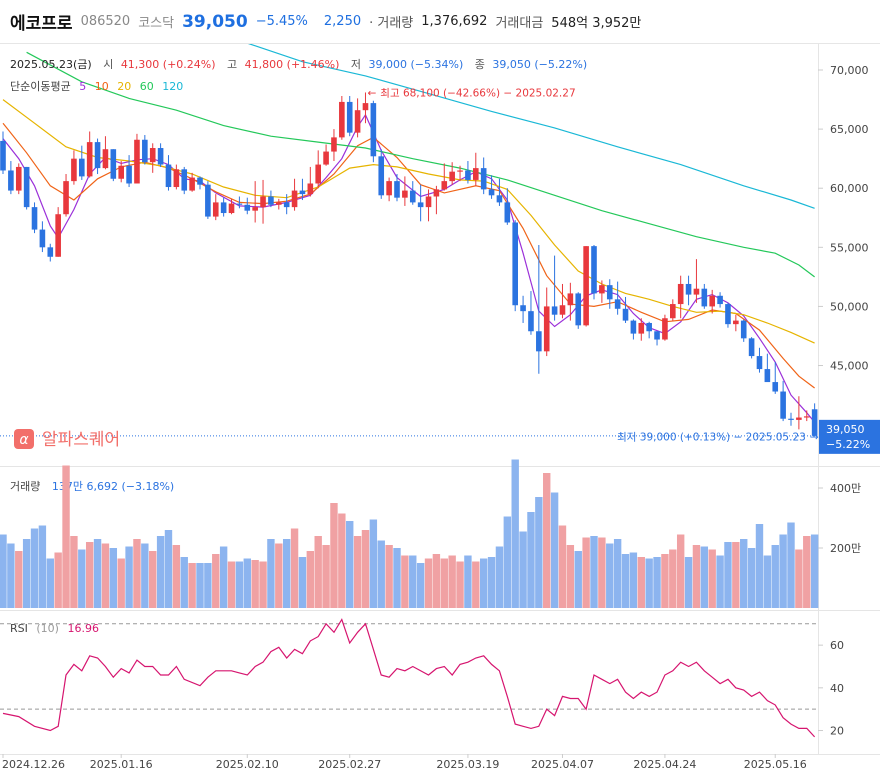 The image size is (880, 777). What do you see at coordinates (843, 218) in the screenshot?
I see `price-axis: 45,000 50,000 55,000 60,000 65,000 70,000` at bounding box center [843, 218].